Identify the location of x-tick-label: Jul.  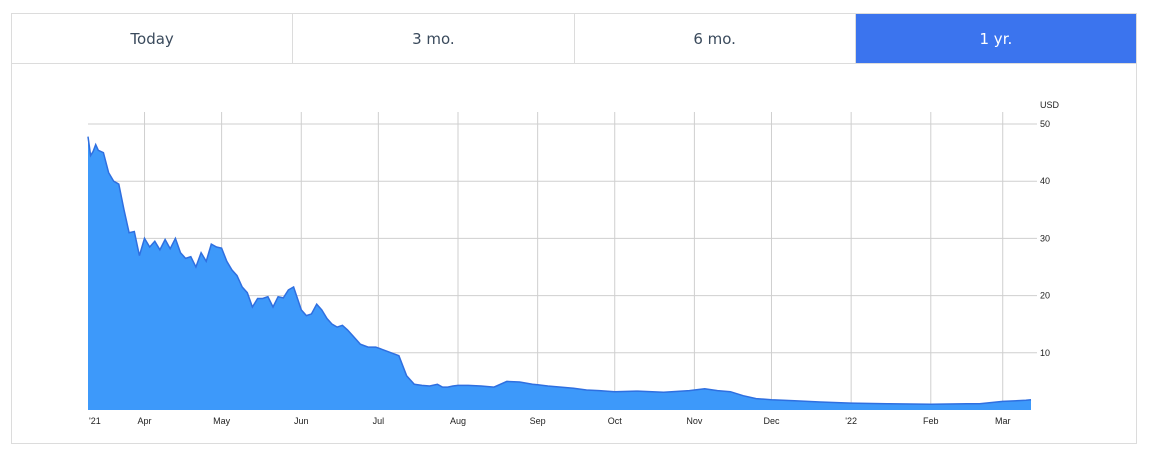
(379, 421).